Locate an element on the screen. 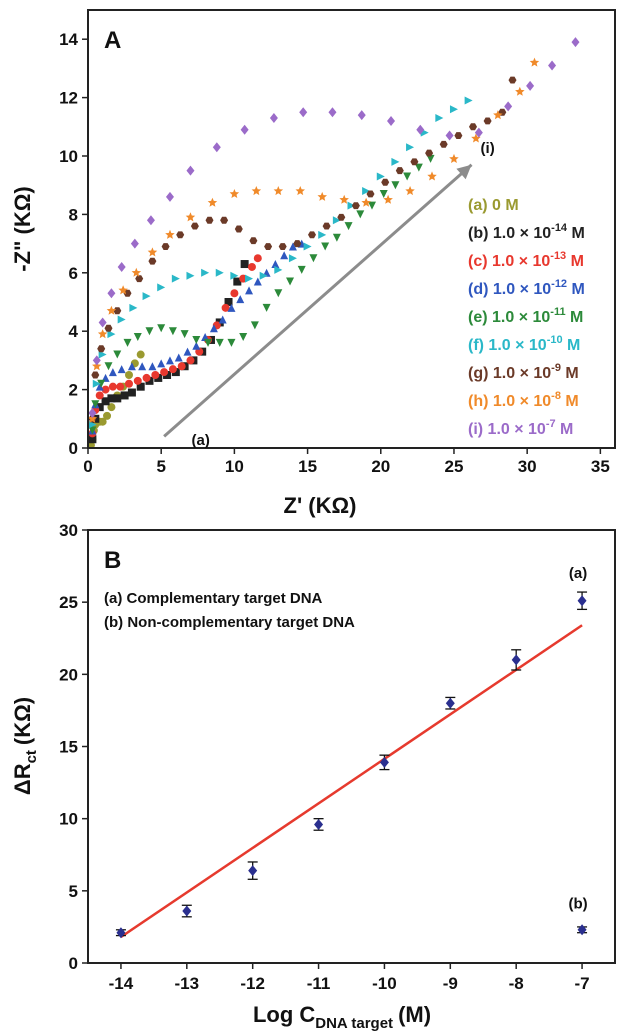 Image resolution: width=627 pixels, height=1032 pixels. legend-entry: (e) 1.0 × 10-11 M is located at coordinates (525, 316).